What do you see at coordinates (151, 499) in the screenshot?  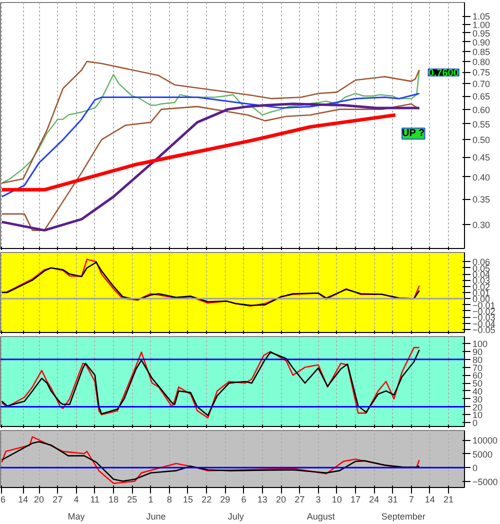 I see `x-tick-label: 1` at bounding box center [151, 499].